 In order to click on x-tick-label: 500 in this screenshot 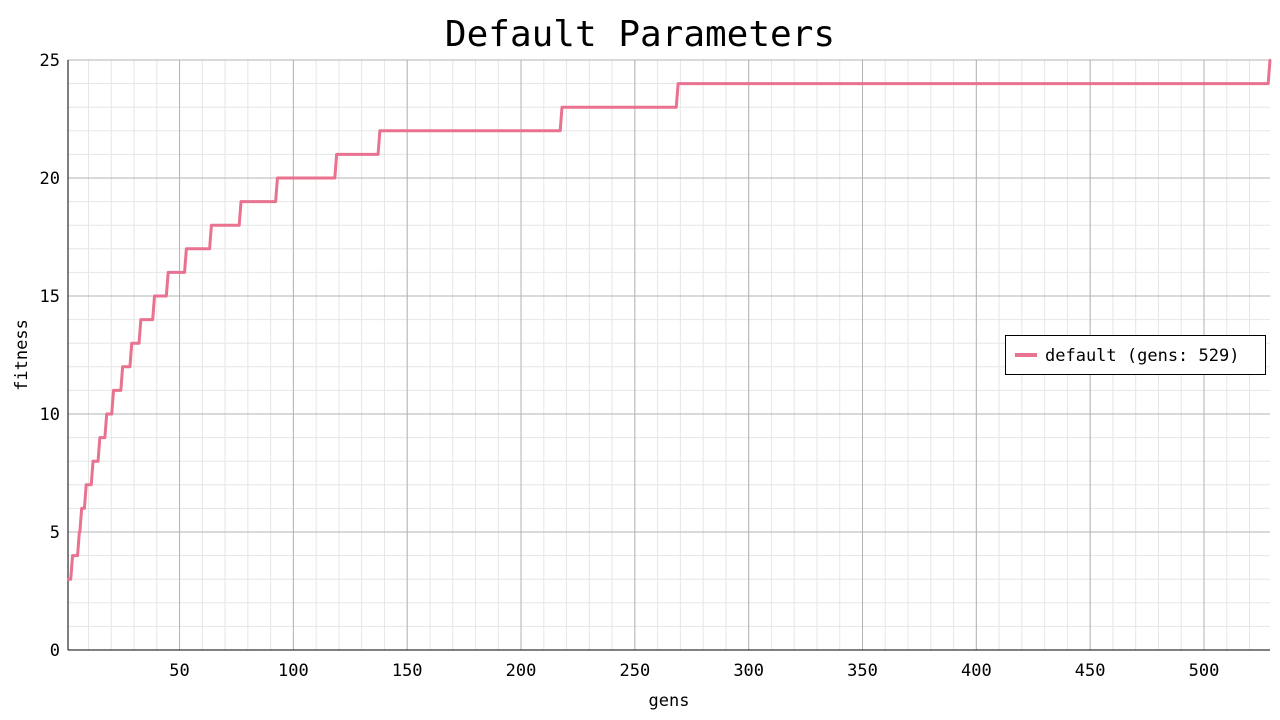, I will do `click(1204, 671)`.